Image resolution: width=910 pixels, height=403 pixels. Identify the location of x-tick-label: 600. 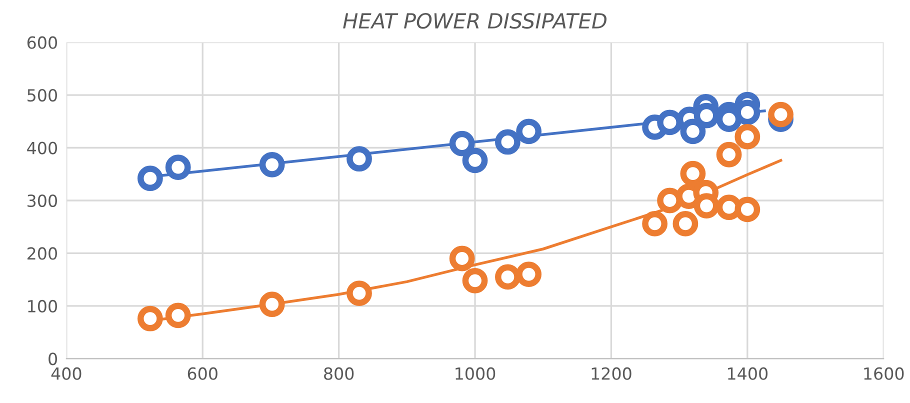
(203, 373).